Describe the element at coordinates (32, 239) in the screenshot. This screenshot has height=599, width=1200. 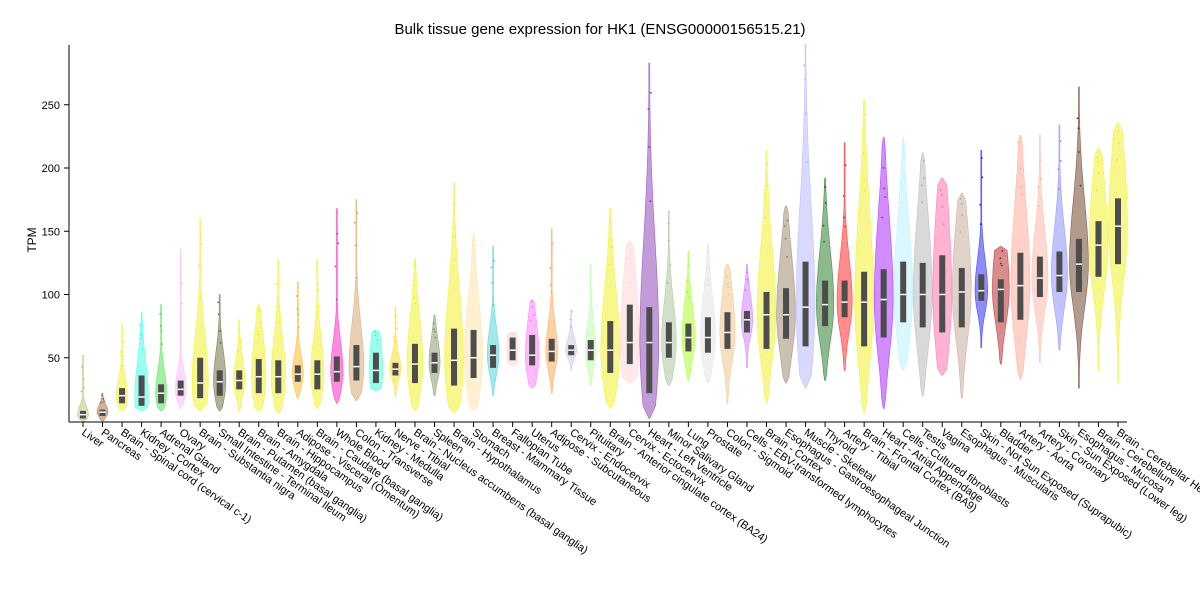
I see `y-axis-label: TPM` at that location.